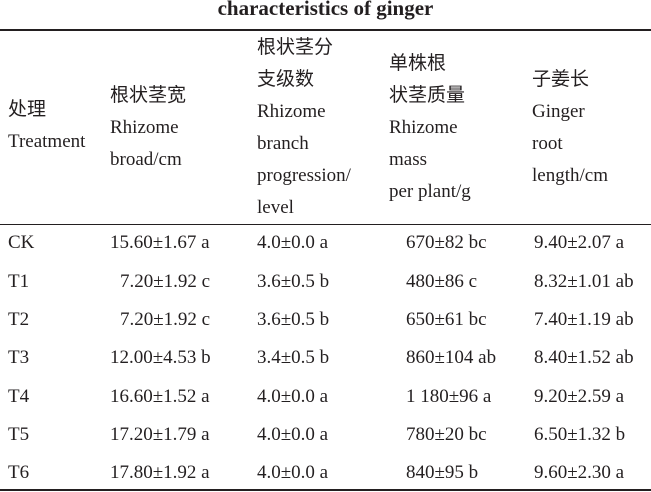  I want to click on table-cell: 7.40±1.19 ab, so click(584, 319).